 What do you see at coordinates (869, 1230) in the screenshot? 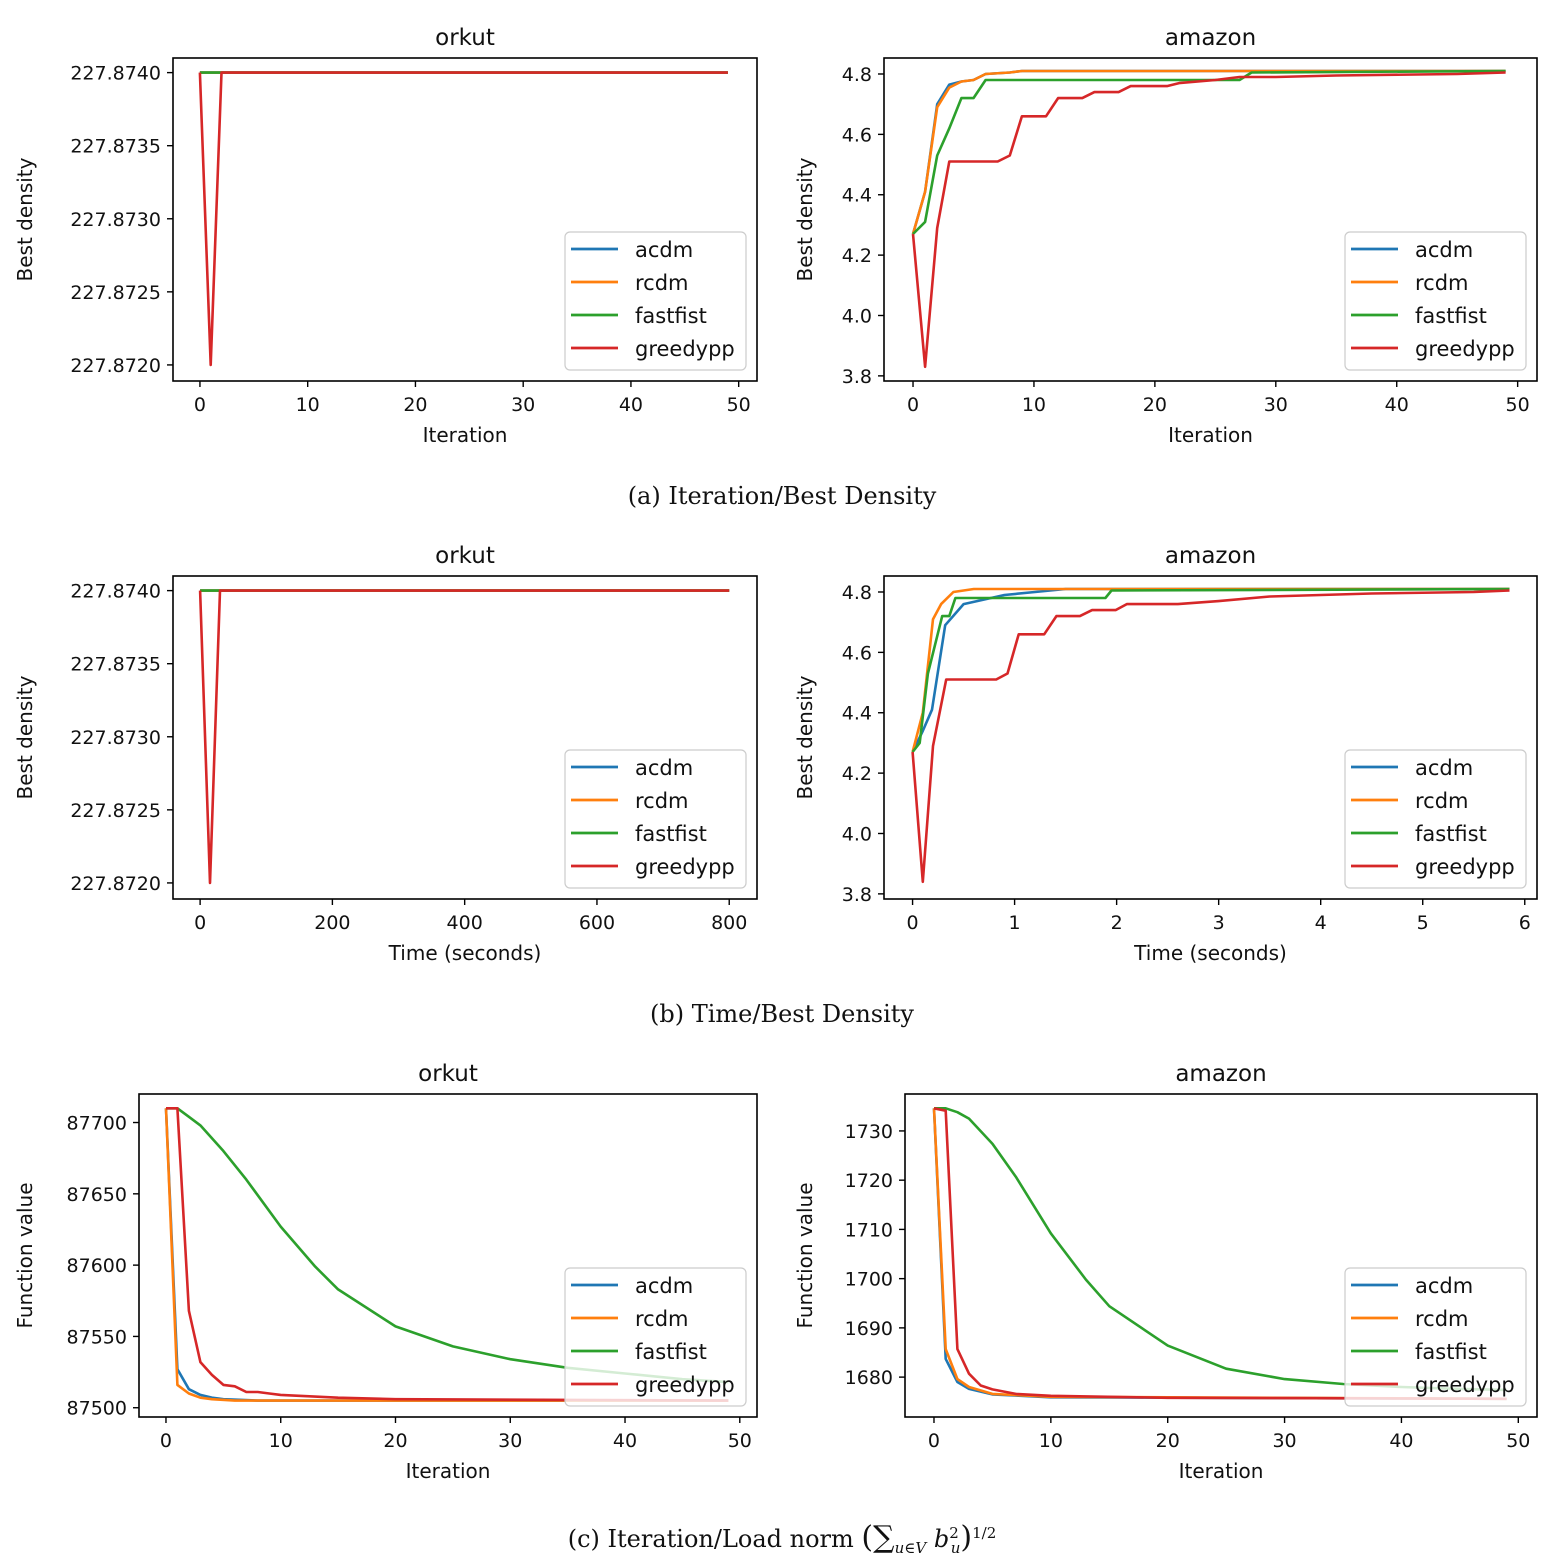
I see `y-tick-label: 1710` at bounding box center [869, 1230].